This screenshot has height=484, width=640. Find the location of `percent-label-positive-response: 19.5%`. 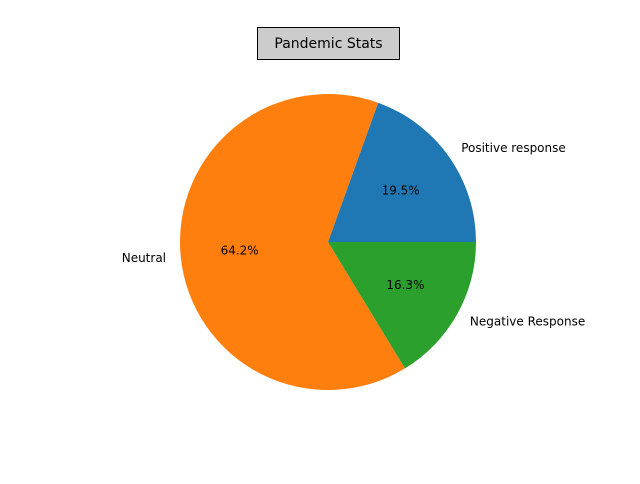

percent-label-positive-response: 19.5% is located at coordinates (401, 190).